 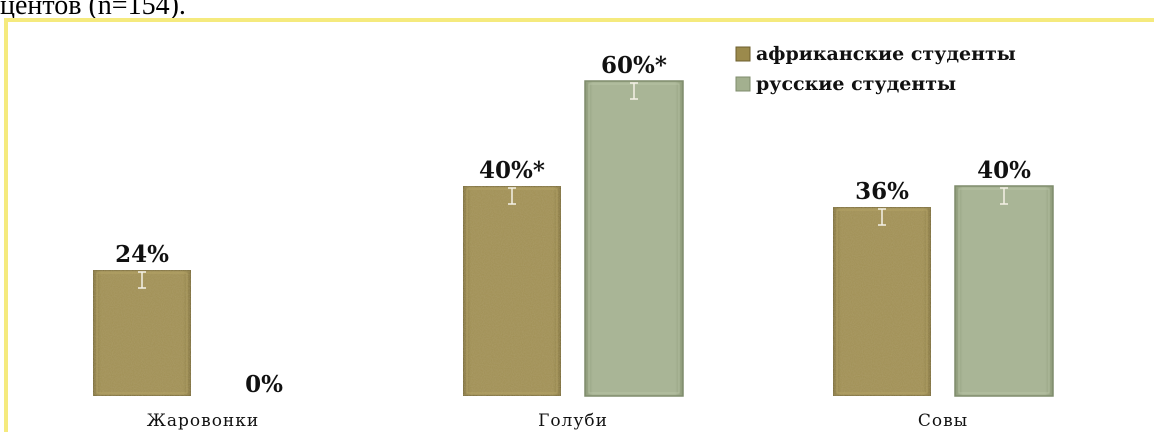 What do you see at coordinates (142, 254) in the screenshot?
I see `data-label: 24%` at bounding box center [142, 254].